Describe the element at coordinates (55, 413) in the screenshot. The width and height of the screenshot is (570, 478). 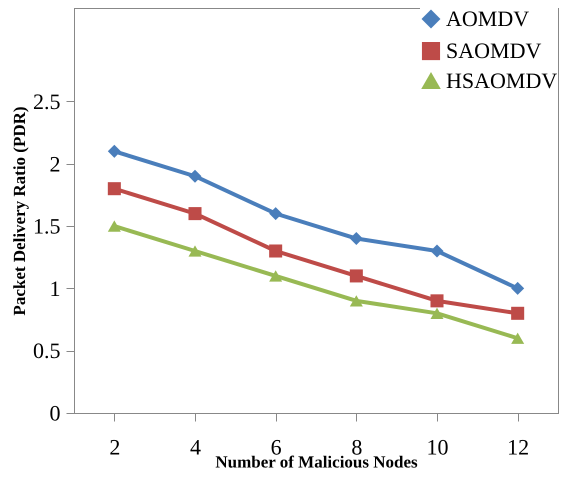
I see `y-tick-label: 0` at that location.